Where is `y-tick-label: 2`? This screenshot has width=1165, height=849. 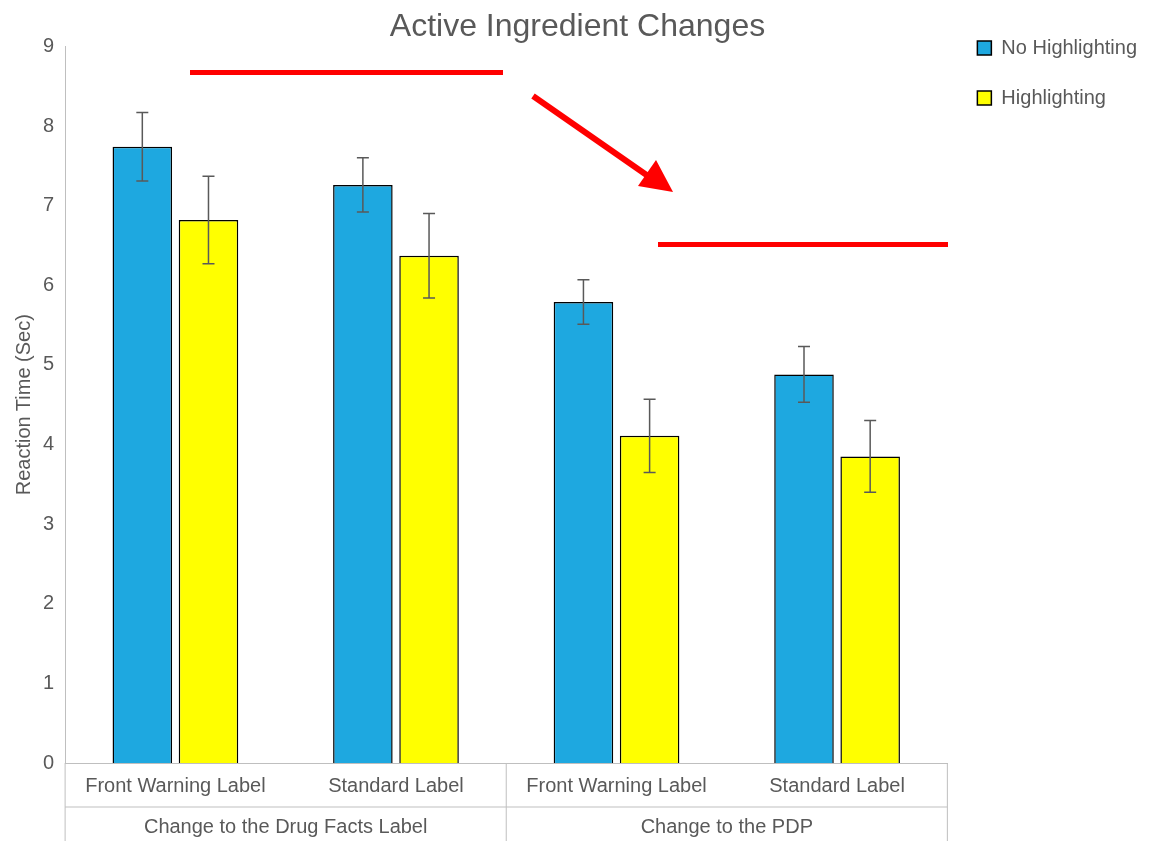
y-tick-label: 2 is located at coordinates (49, 602).